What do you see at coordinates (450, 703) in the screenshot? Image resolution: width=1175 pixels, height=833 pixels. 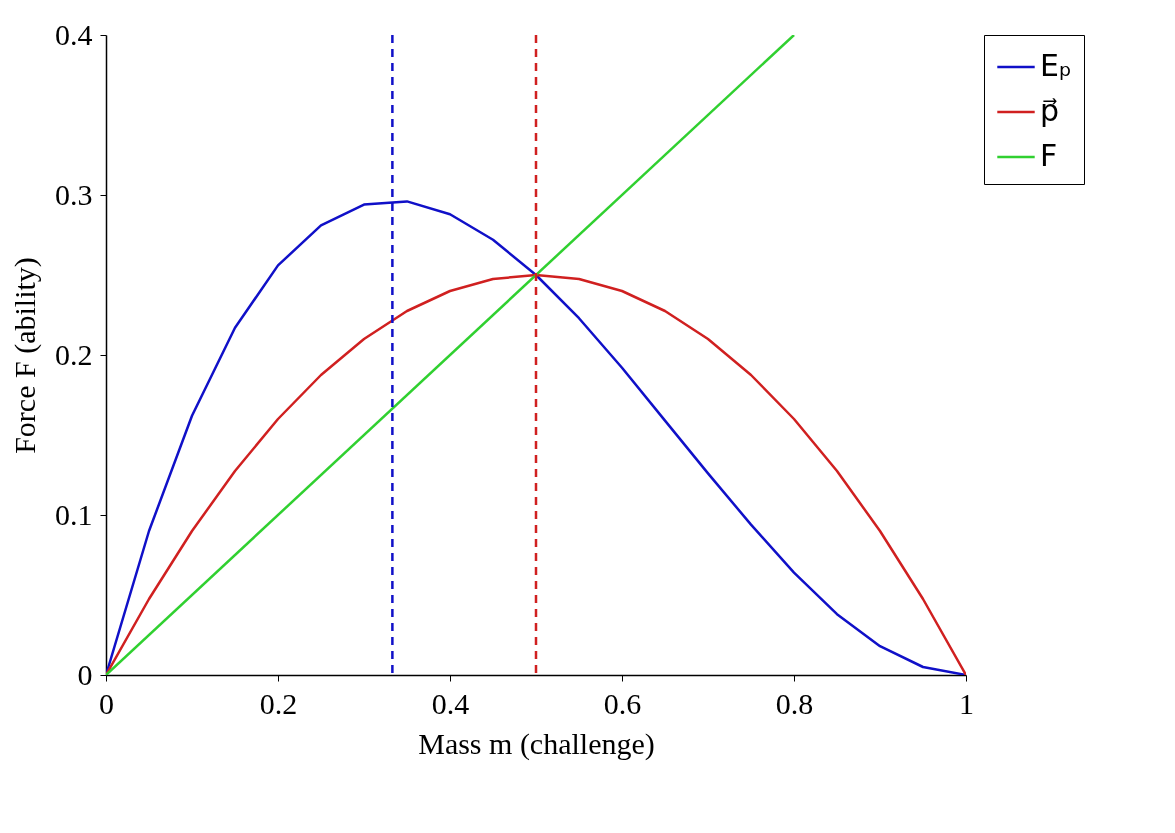 I see `x-tick-label: 0.4` at bounding box center [450, 703].